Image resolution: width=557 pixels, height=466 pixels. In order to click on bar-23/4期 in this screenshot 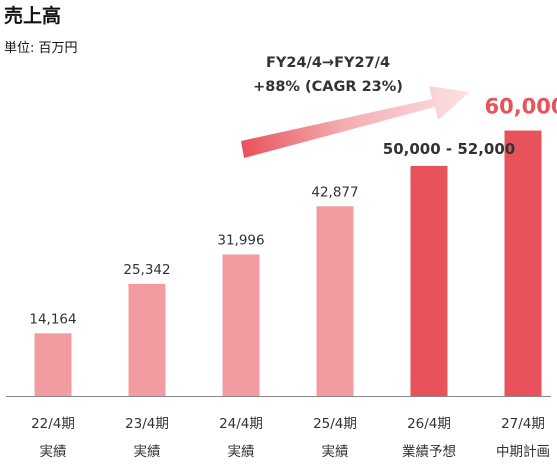, I will do `click(147, 339)`.